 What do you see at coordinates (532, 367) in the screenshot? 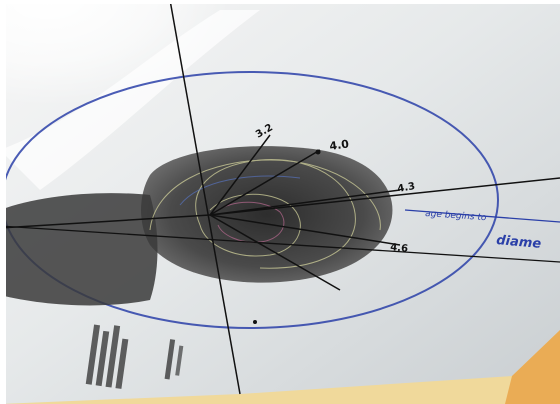
I see `table-corner` at bounding box center [532, 367].